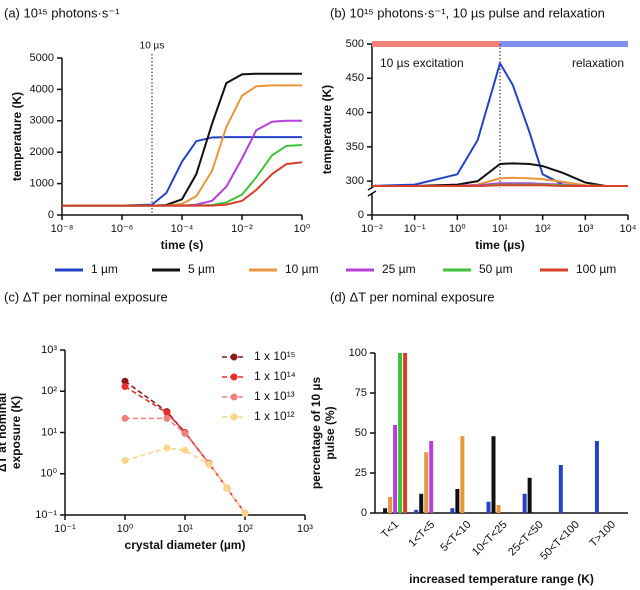  I want to click on panel-title: (a) 10¹⁵ photons·s⁻¹, so click(62, 12).